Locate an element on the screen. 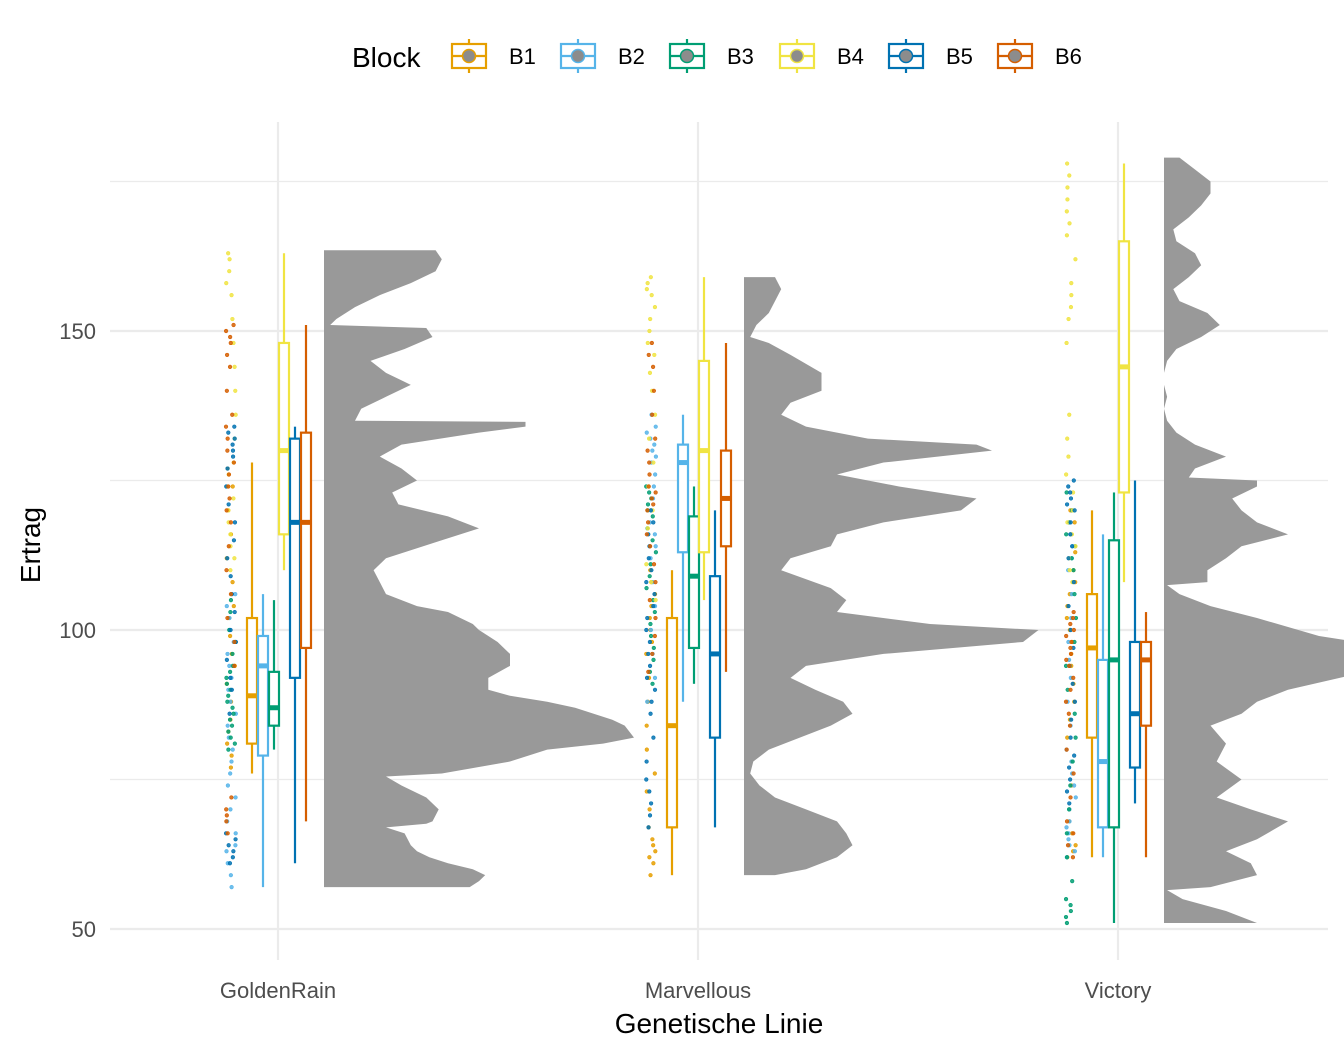 The image size is (1344, 1056). legend-label: B6 is located at coordinates (1068, 56).